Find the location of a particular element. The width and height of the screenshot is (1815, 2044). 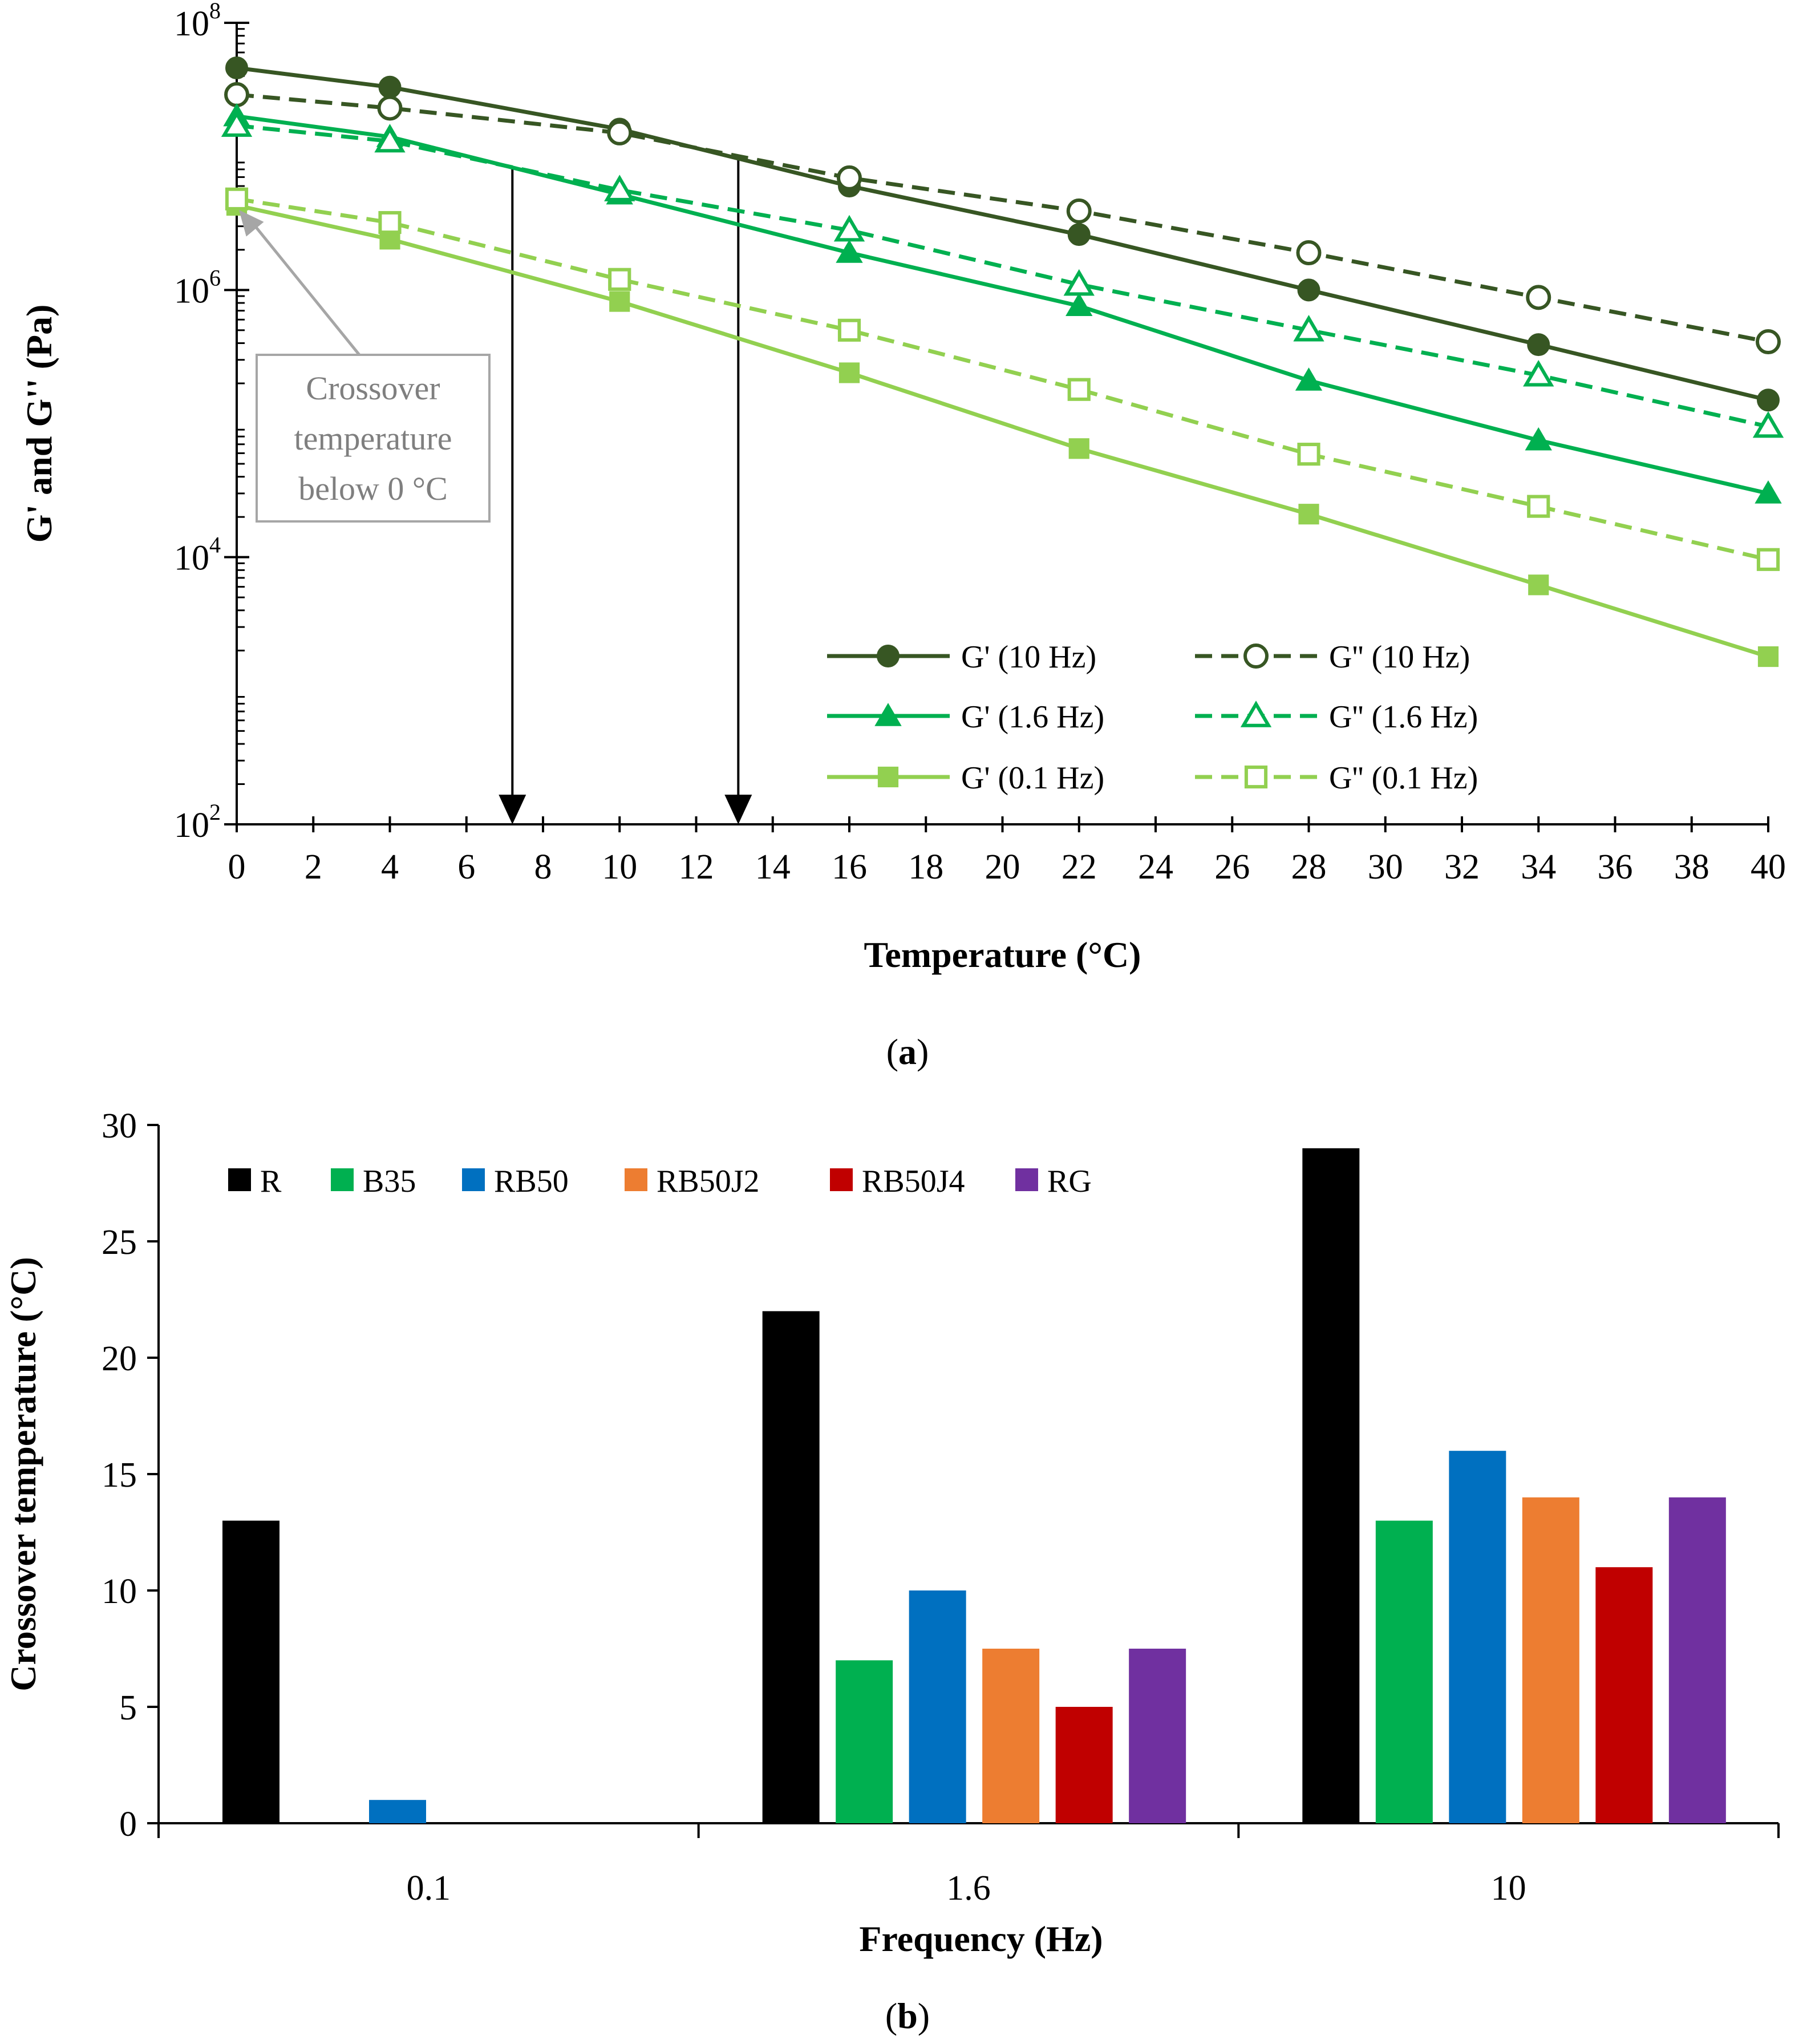

legend-label: RG is located at coordinates (1069, 1181).